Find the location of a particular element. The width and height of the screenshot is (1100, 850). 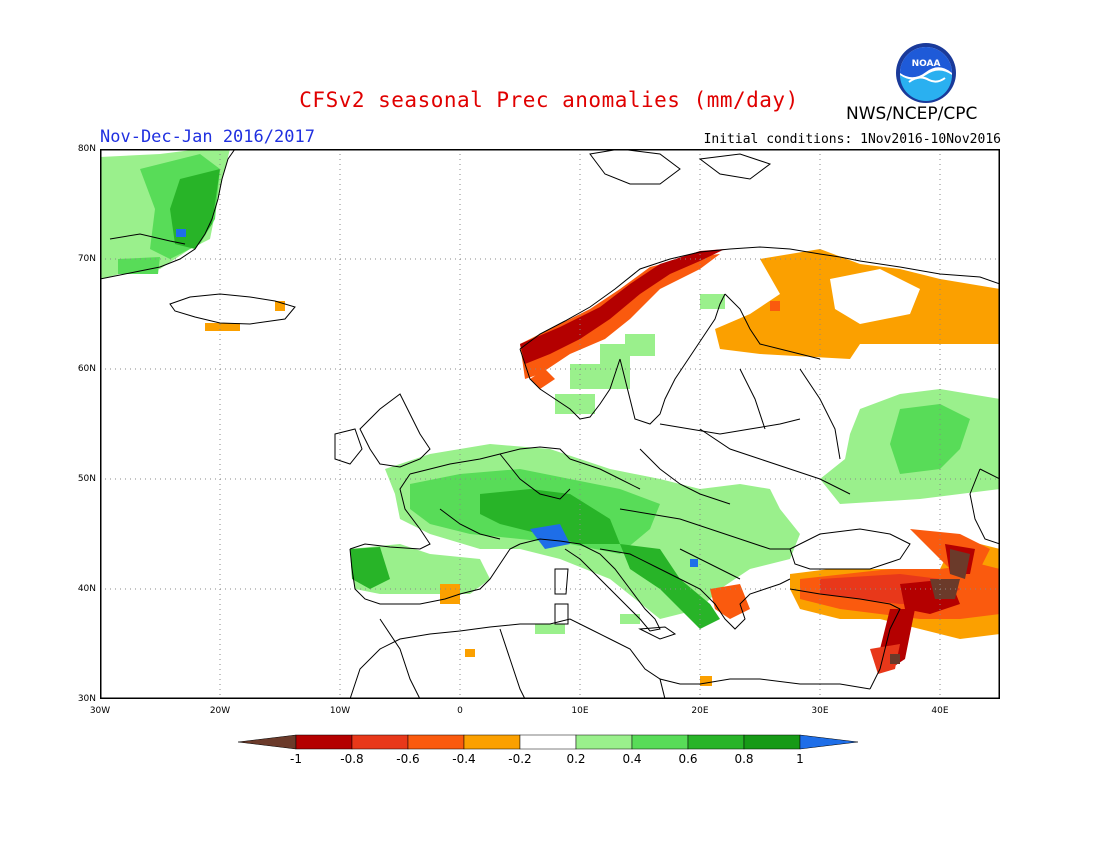

lon-label: 30W is located at coordinates (100, 711).